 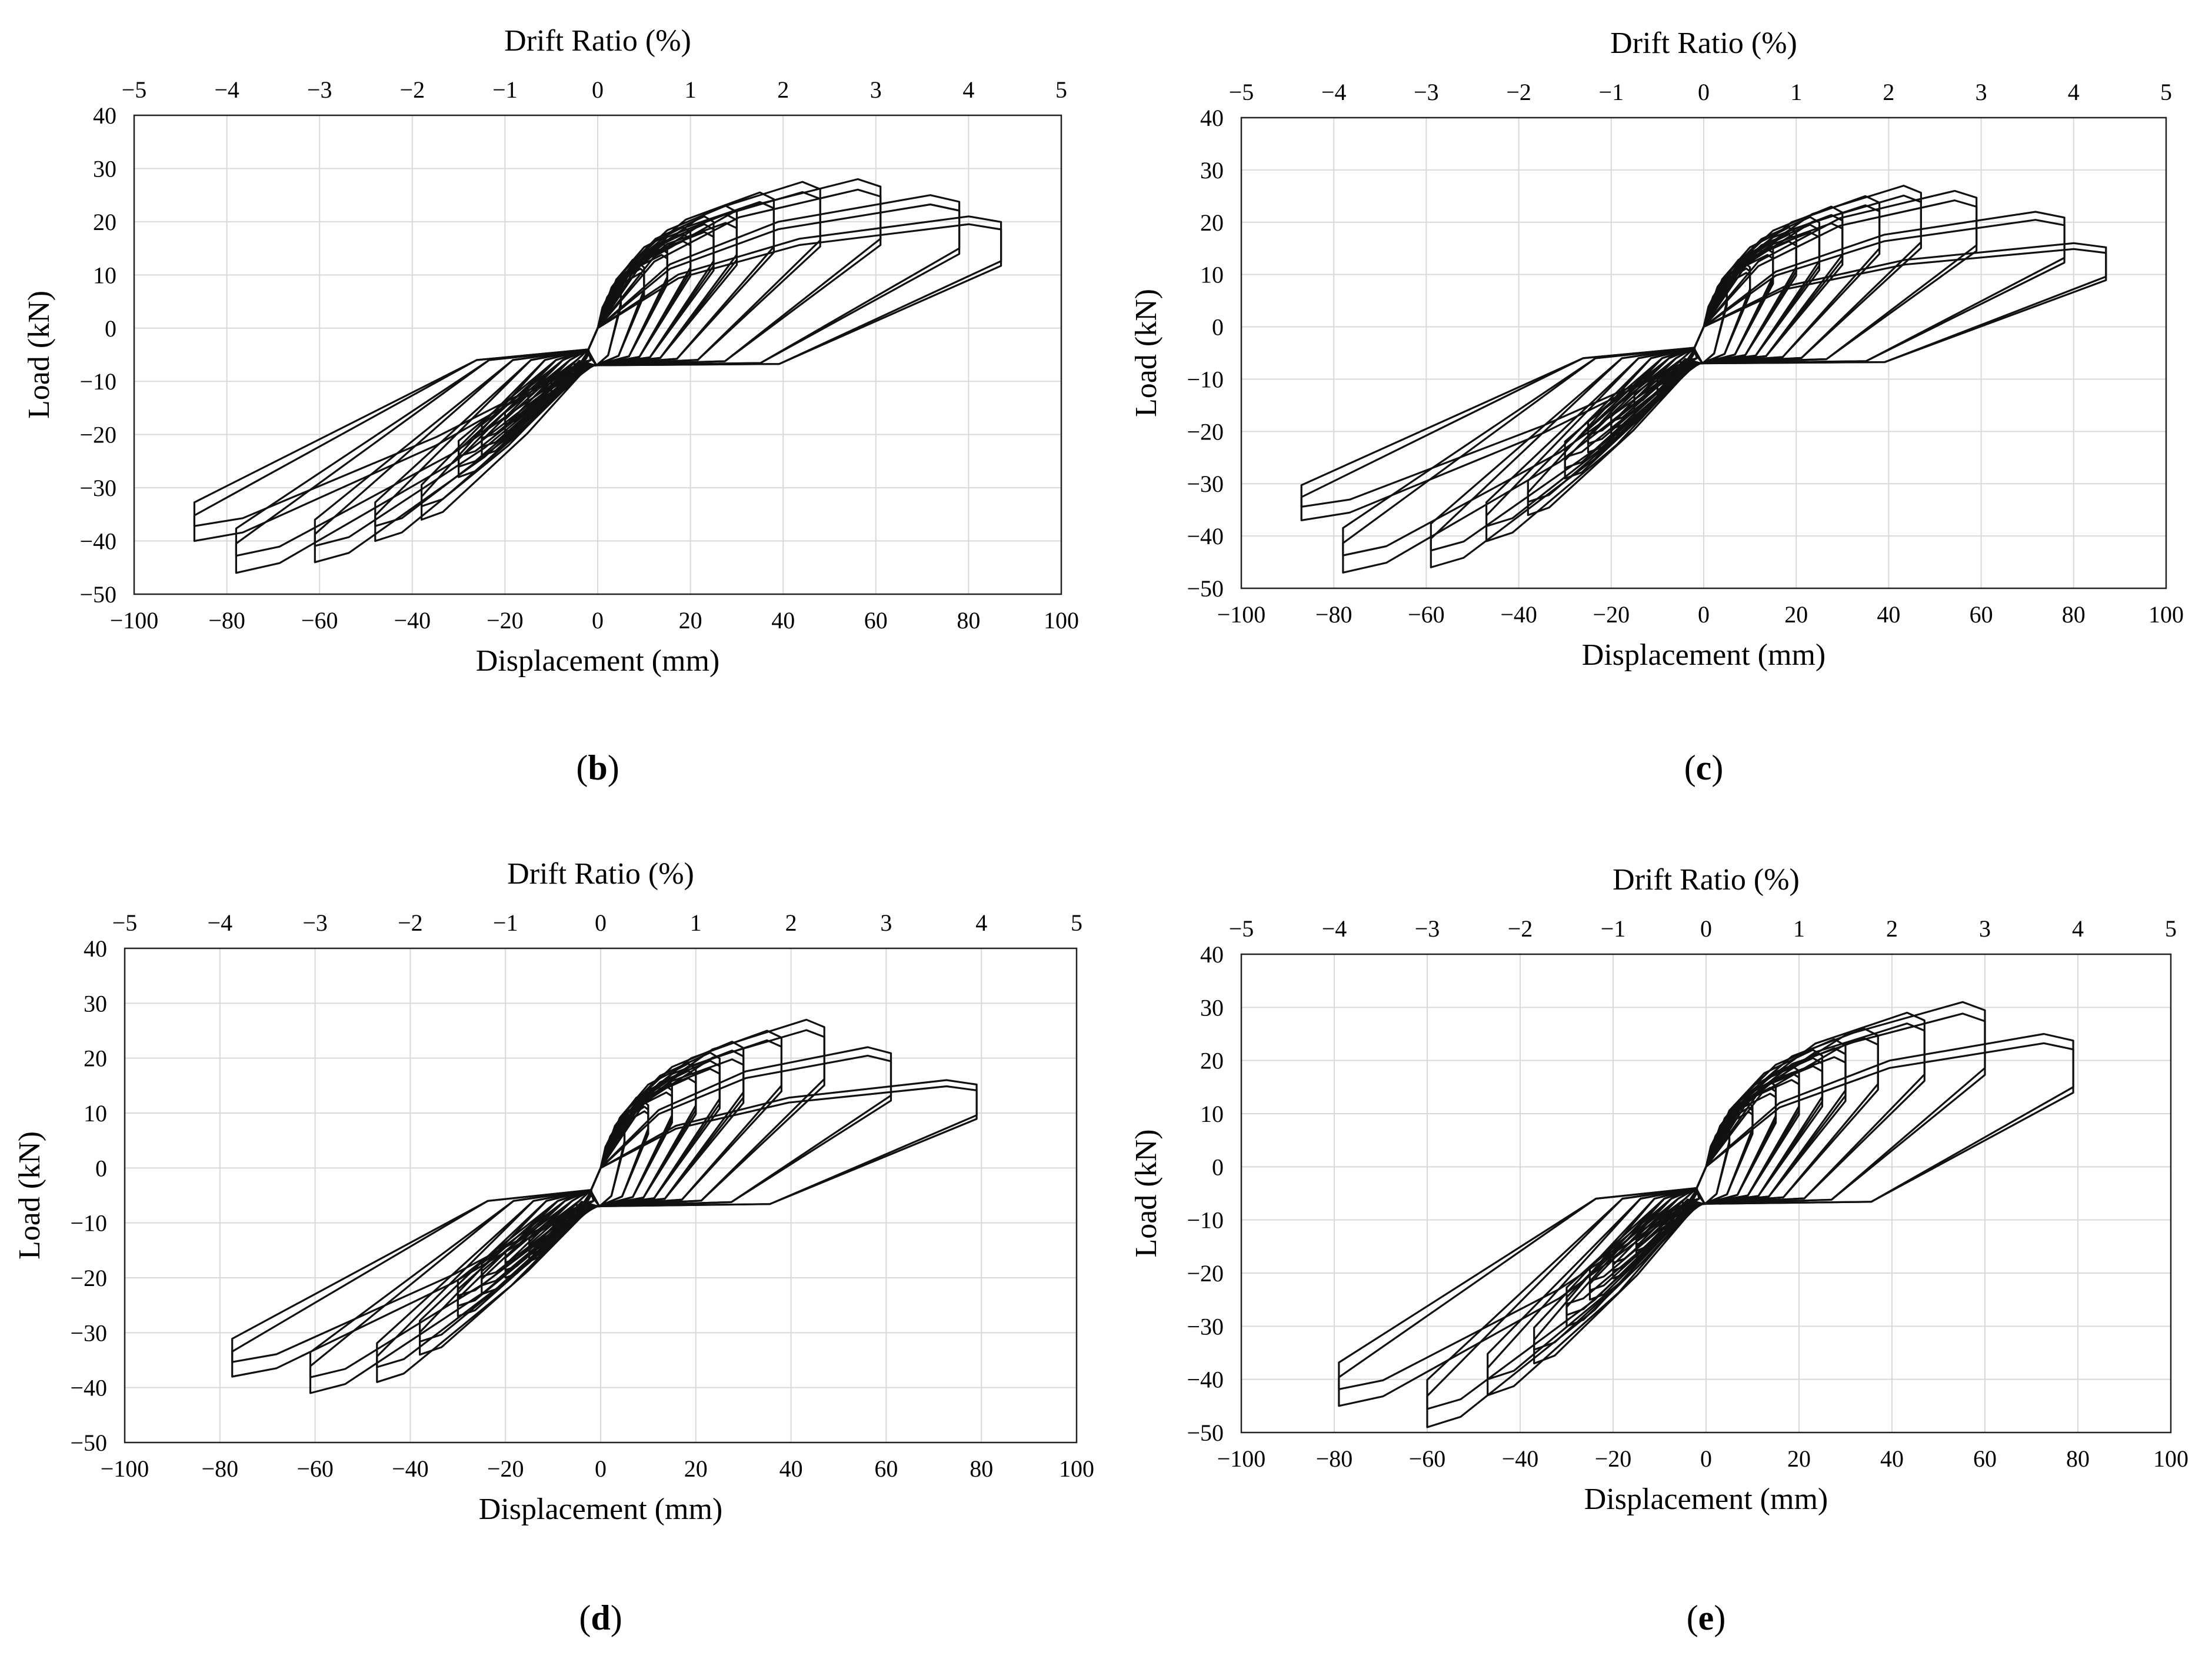 What do you see at coordinates (1146, 1193) in the screenshot?
I see `panel-e-y-axis-title: Load (kN)` at bounding box center [1146, 1193].